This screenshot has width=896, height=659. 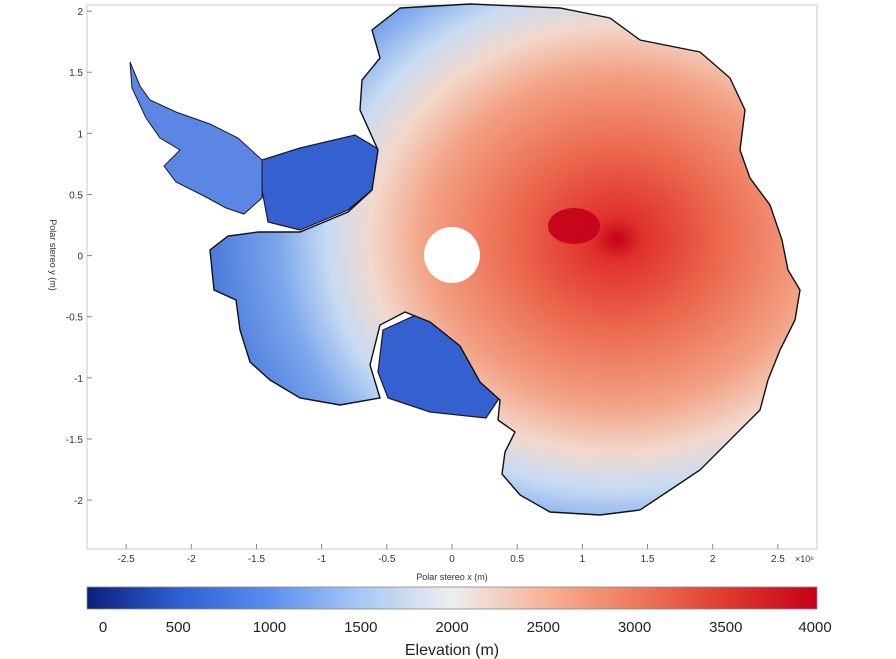 I want to click on colorbar-tick-label: 500, so click(x=178, y=627).